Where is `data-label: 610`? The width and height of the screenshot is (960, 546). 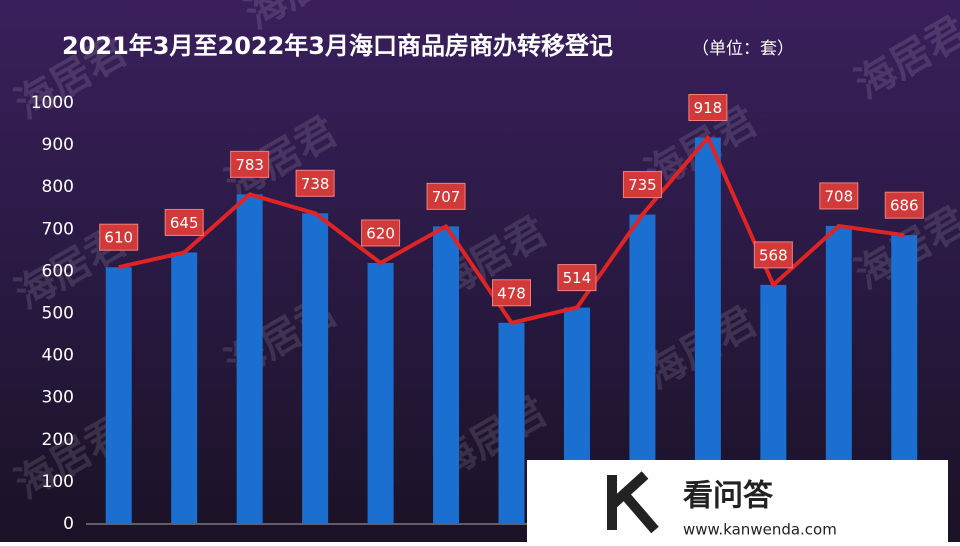
data-label: 610 is located at coordinates (118, 238).